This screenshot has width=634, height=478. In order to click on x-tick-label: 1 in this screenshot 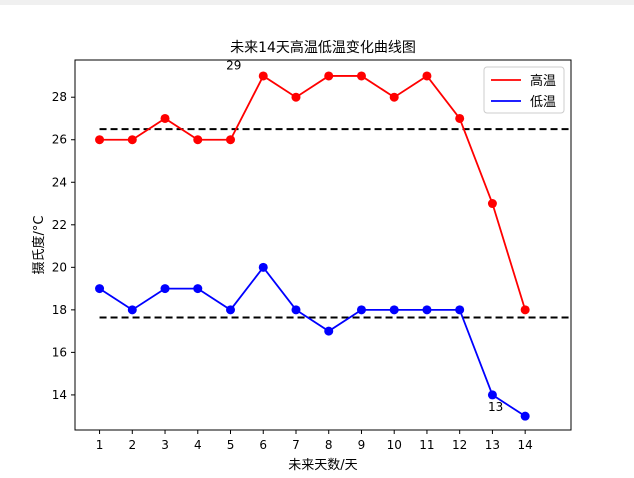, I will do `click(100, 445)`.